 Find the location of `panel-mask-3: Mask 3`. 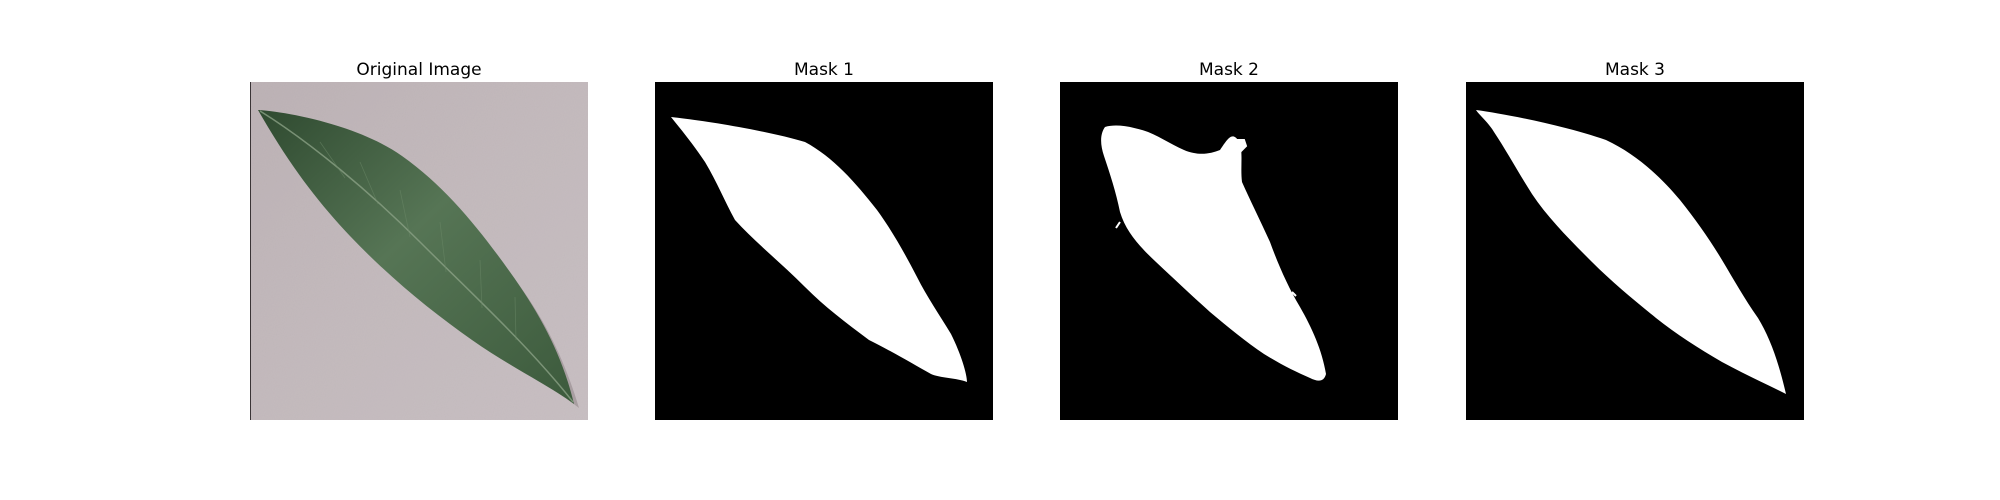

panel-mask-3: Mask 3 is located at coordinates (1635, 239).